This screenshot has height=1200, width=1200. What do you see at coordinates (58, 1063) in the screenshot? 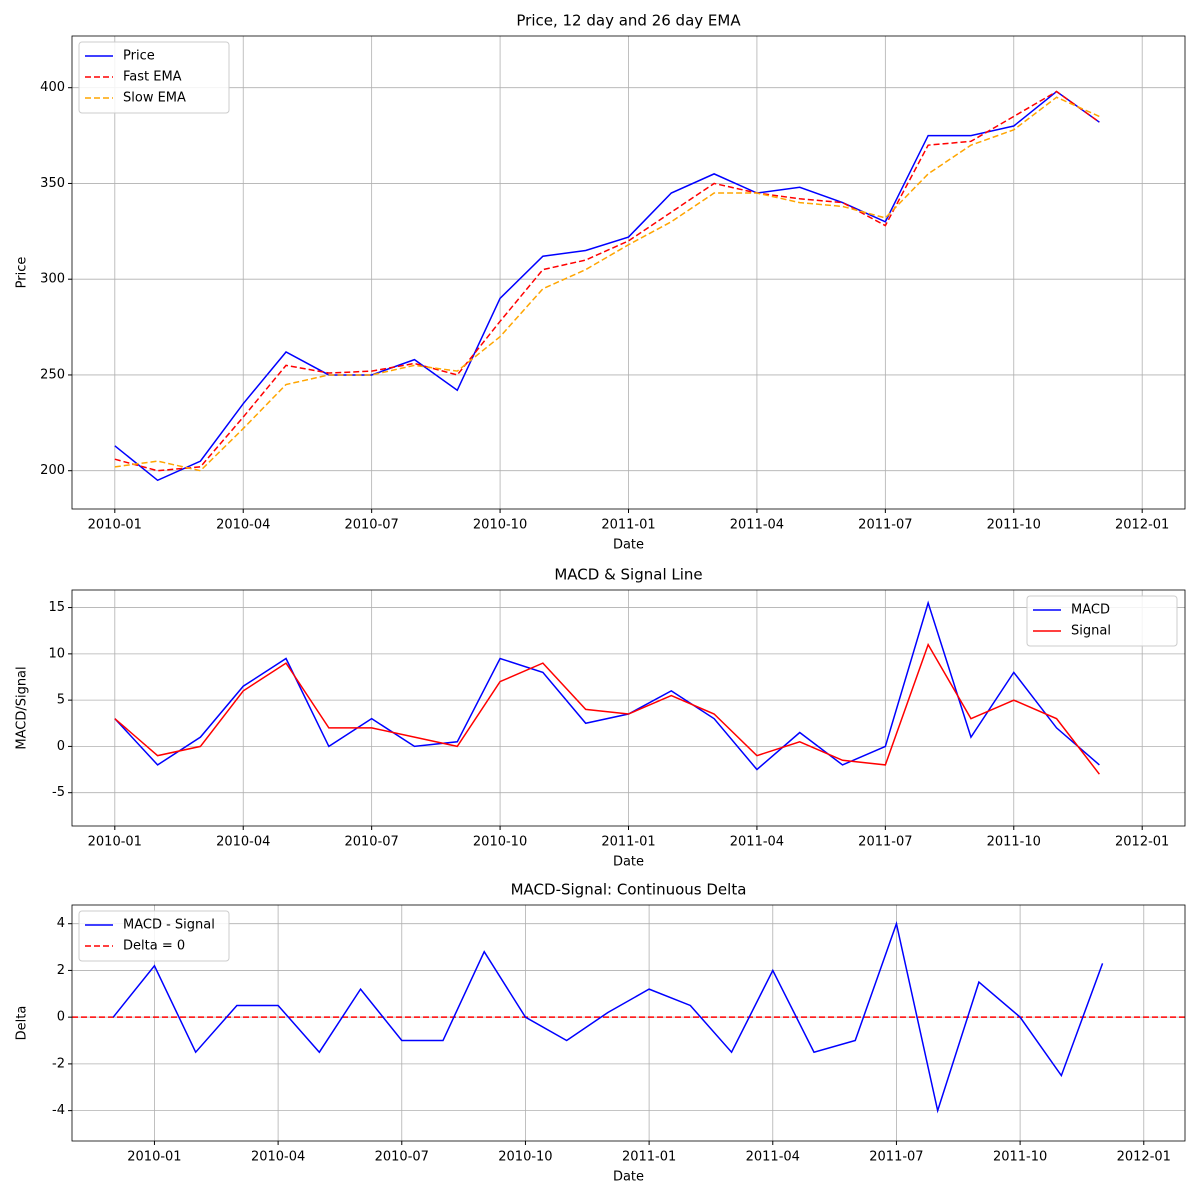
I see `y-tick-label: -2` at bounding box center [58, 1063].